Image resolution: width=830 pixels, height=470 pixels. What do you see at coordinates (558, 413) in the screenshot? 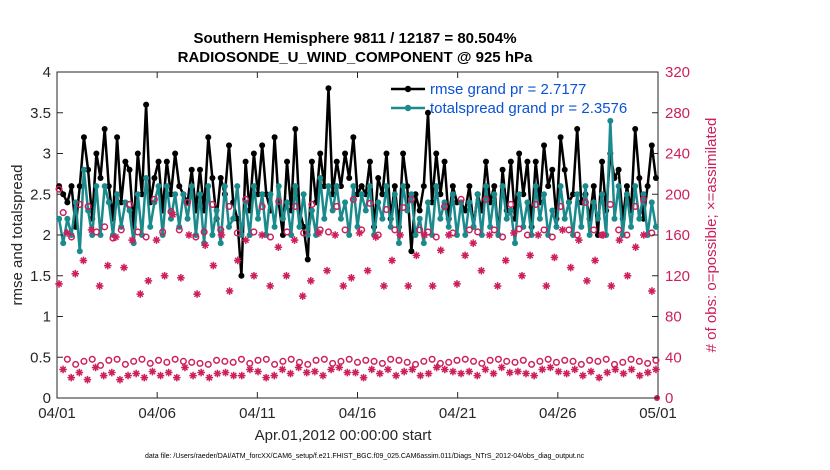
I see `x-tick-label: 04/26` at bounding box center [558, 413].